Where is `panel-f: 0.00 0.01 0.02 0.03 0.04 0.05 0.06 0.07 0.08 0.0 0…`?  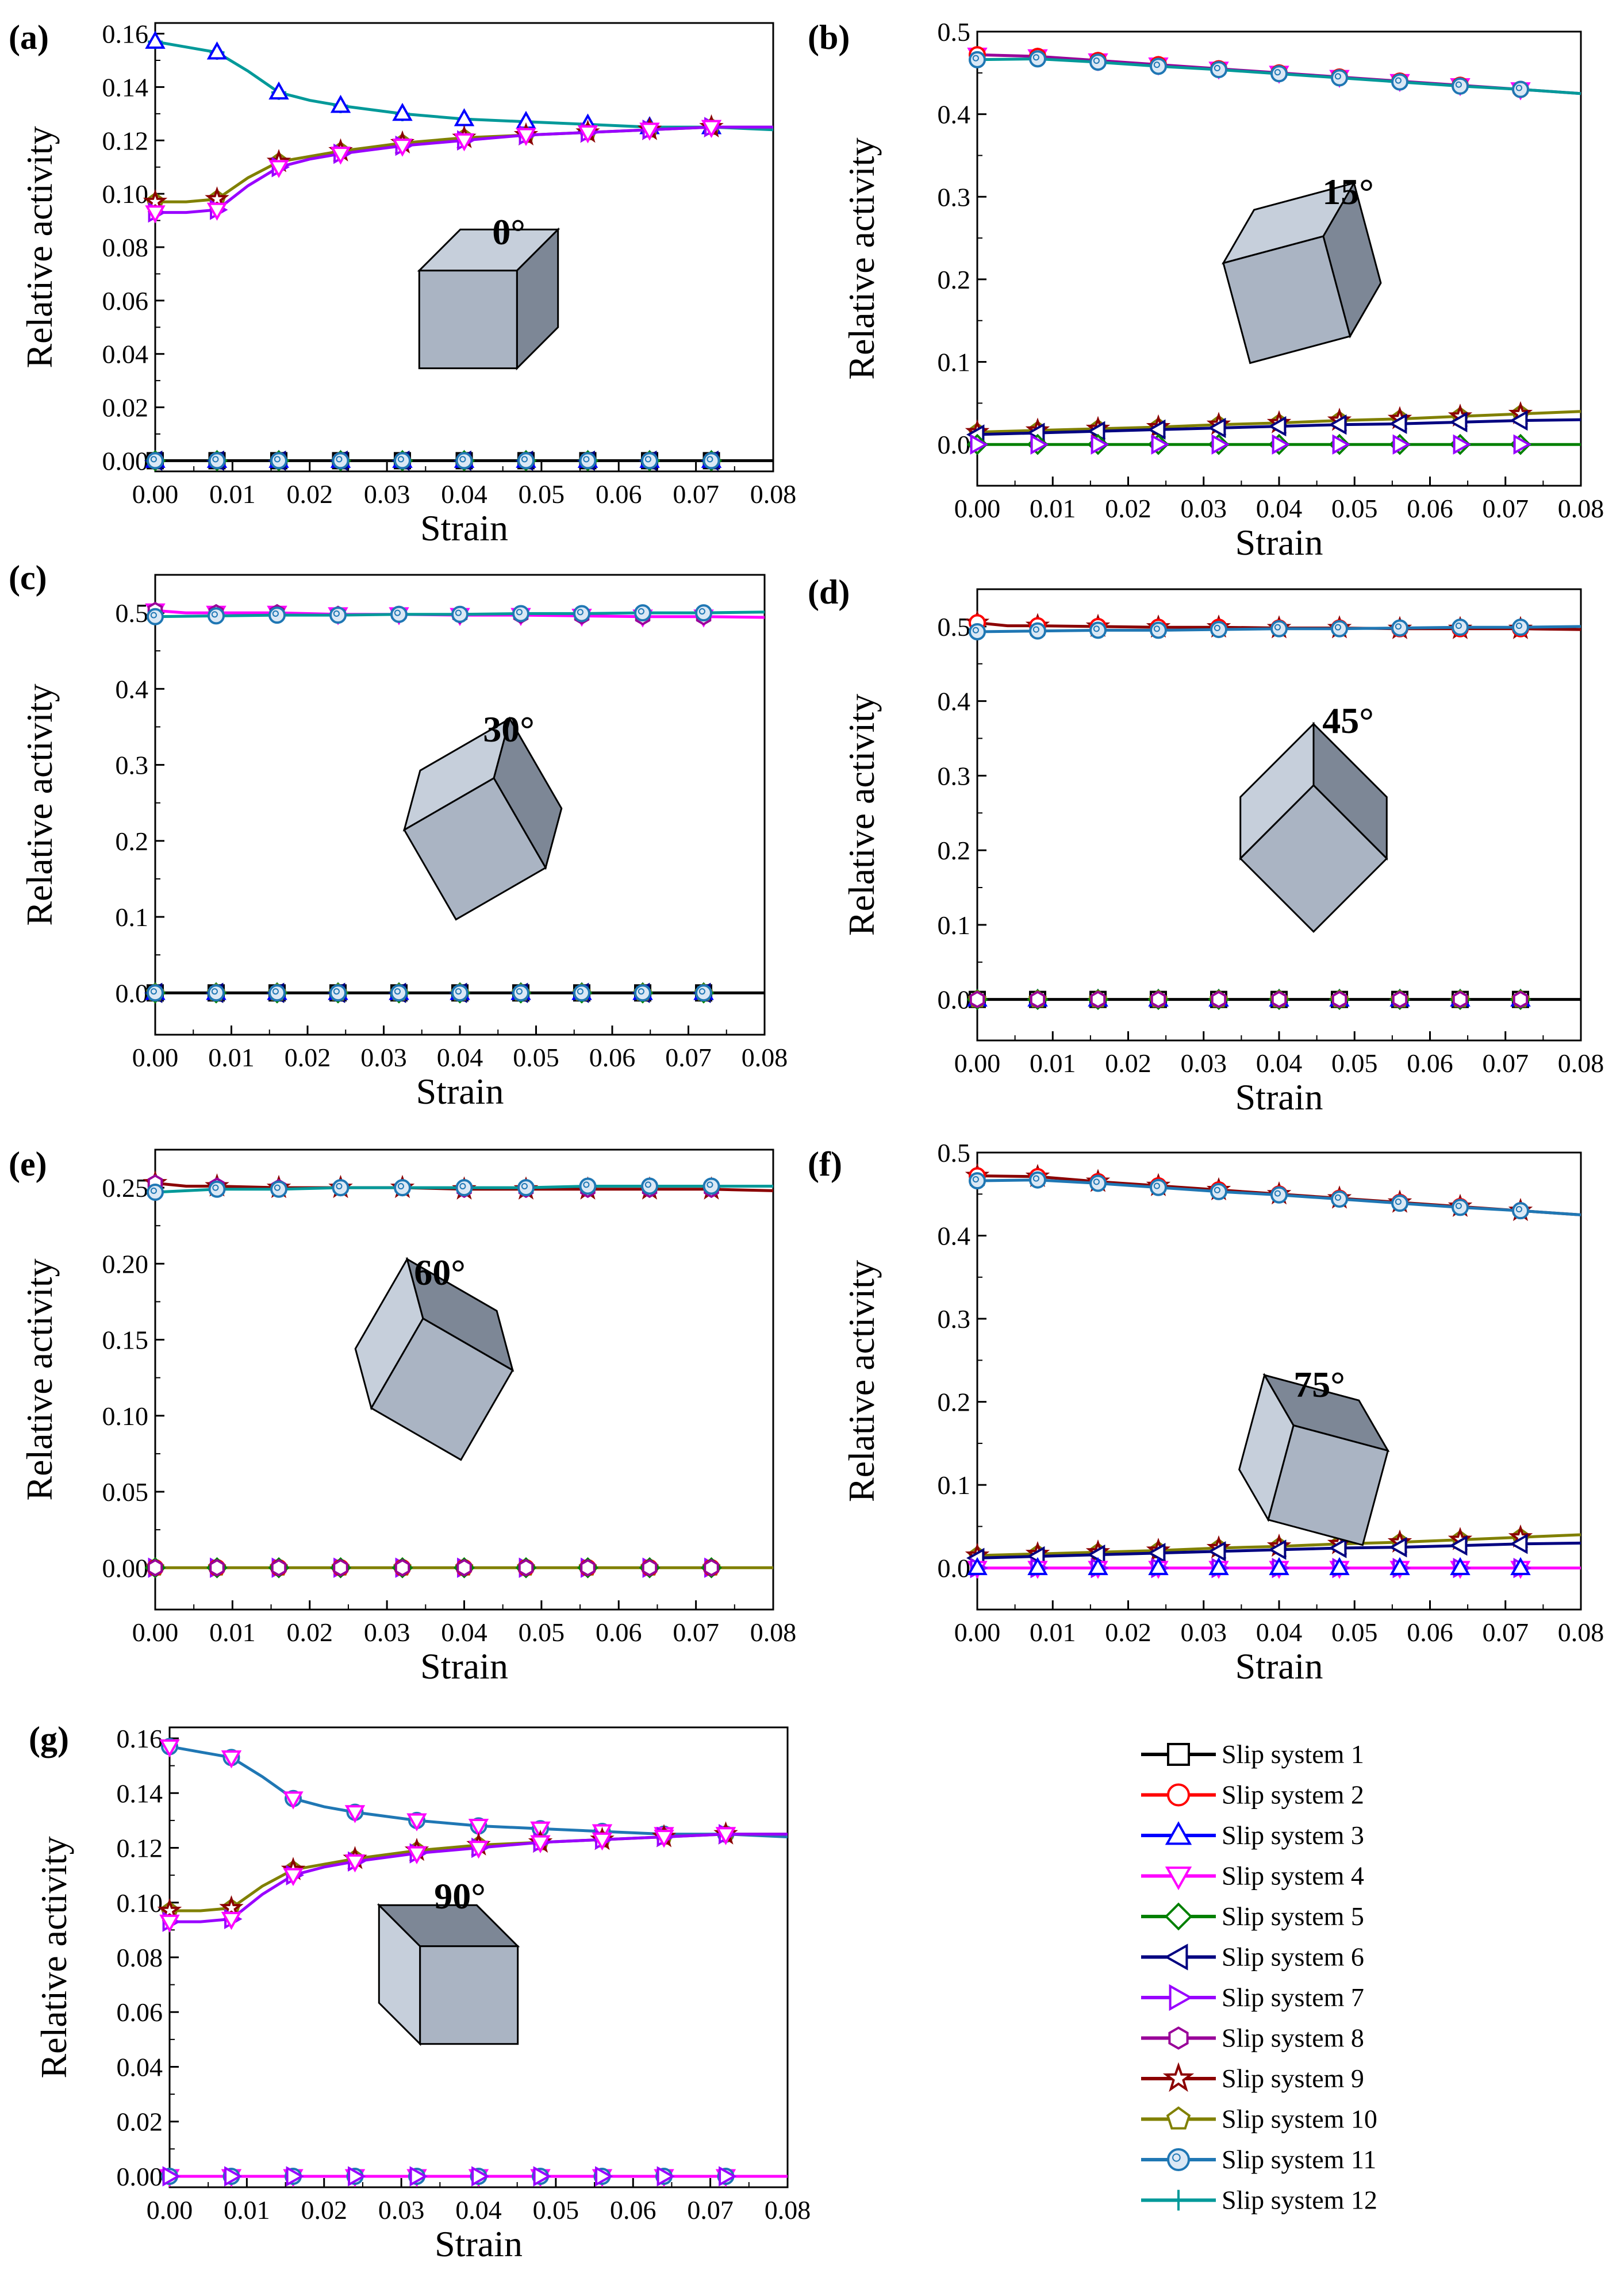
panel-f: 0.00 0.01 0.02 0.03 0.04 0.05 0.06 0.07 0.08 0.0 0… is located at coordinates (1206, 1412).